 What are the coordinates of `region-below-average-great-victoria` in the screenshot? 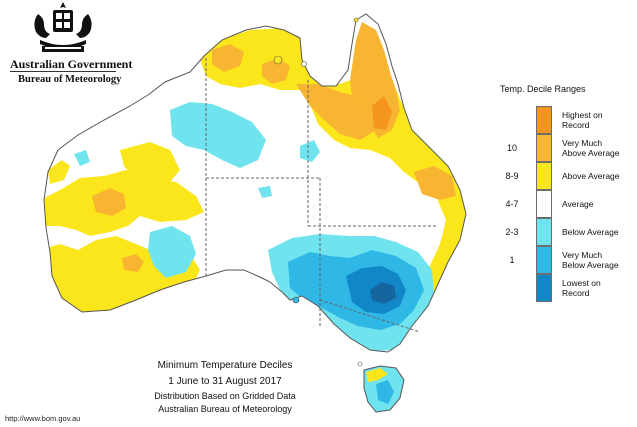 It's located at (172, 252).